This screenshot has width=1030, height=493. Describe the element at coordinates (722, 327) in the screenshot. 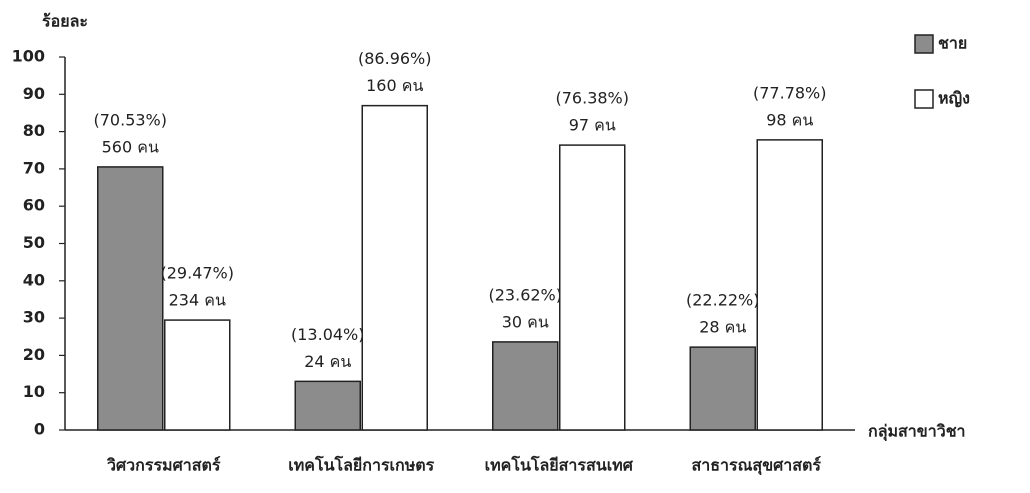

I see `count-label: 28 คน` at that location.